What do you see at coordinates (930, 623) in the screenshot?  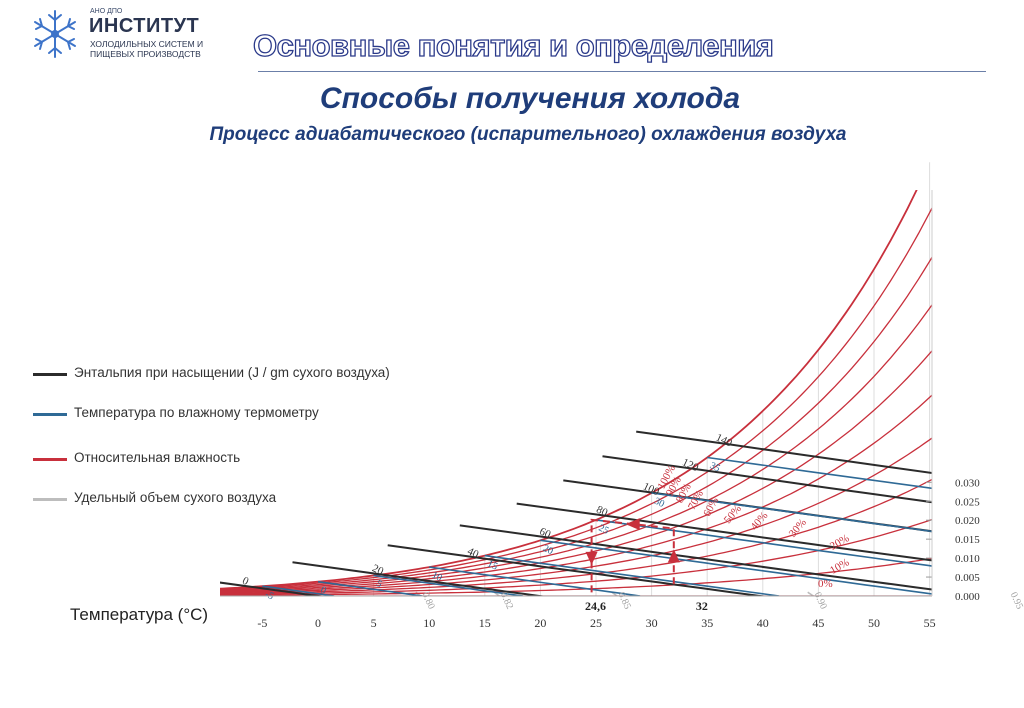 I see `x-tick-label: 55` at bounding box center [930, 623].